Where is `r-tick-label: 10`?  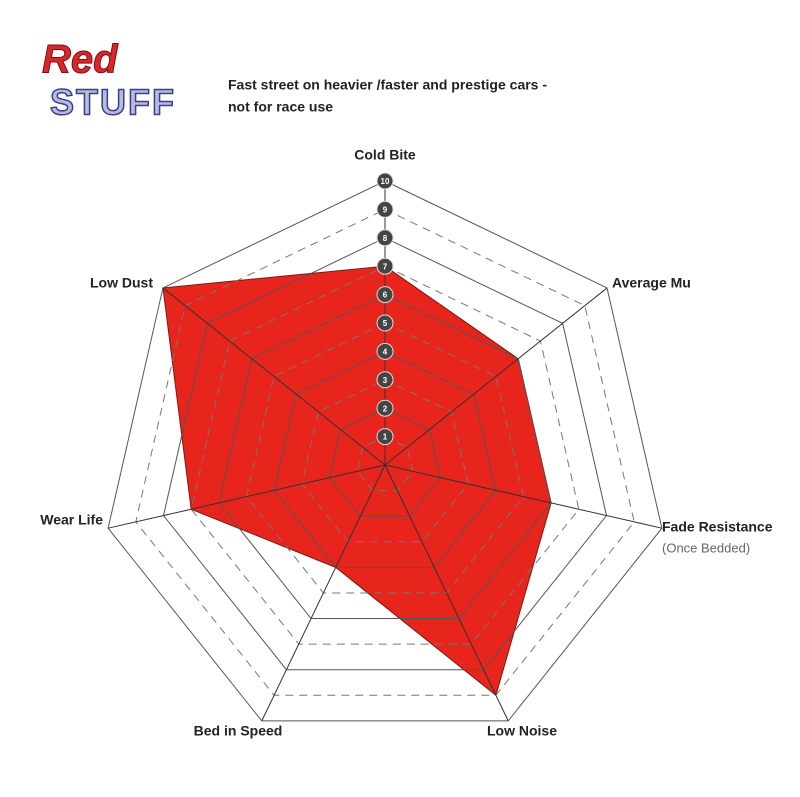
r-tick-label: 10 is located at coordinates (385, 181).